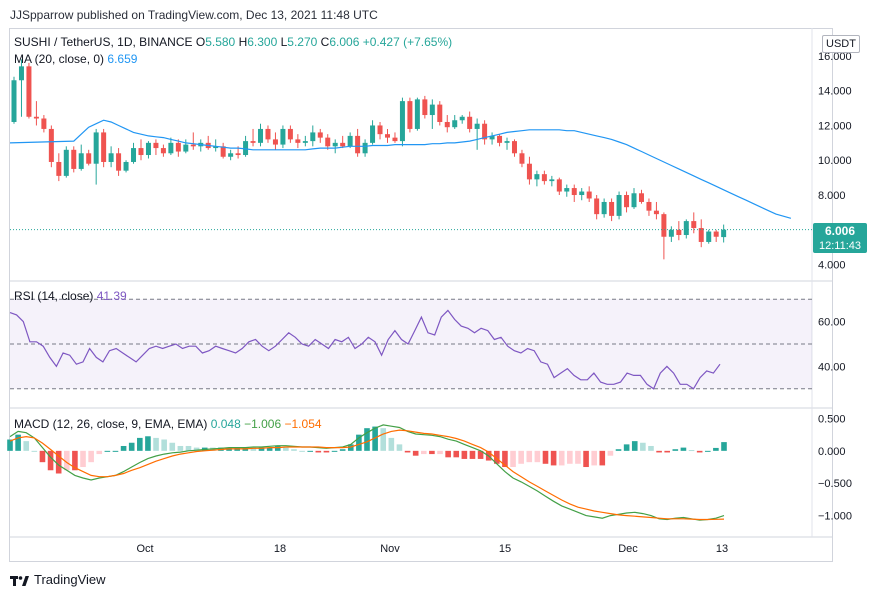 The height and width of the screenshot is (598, 886). Describe the element at coordinates (832, 452) in the screenshot. I see `macd-axis-tick: 0.000` at that location.